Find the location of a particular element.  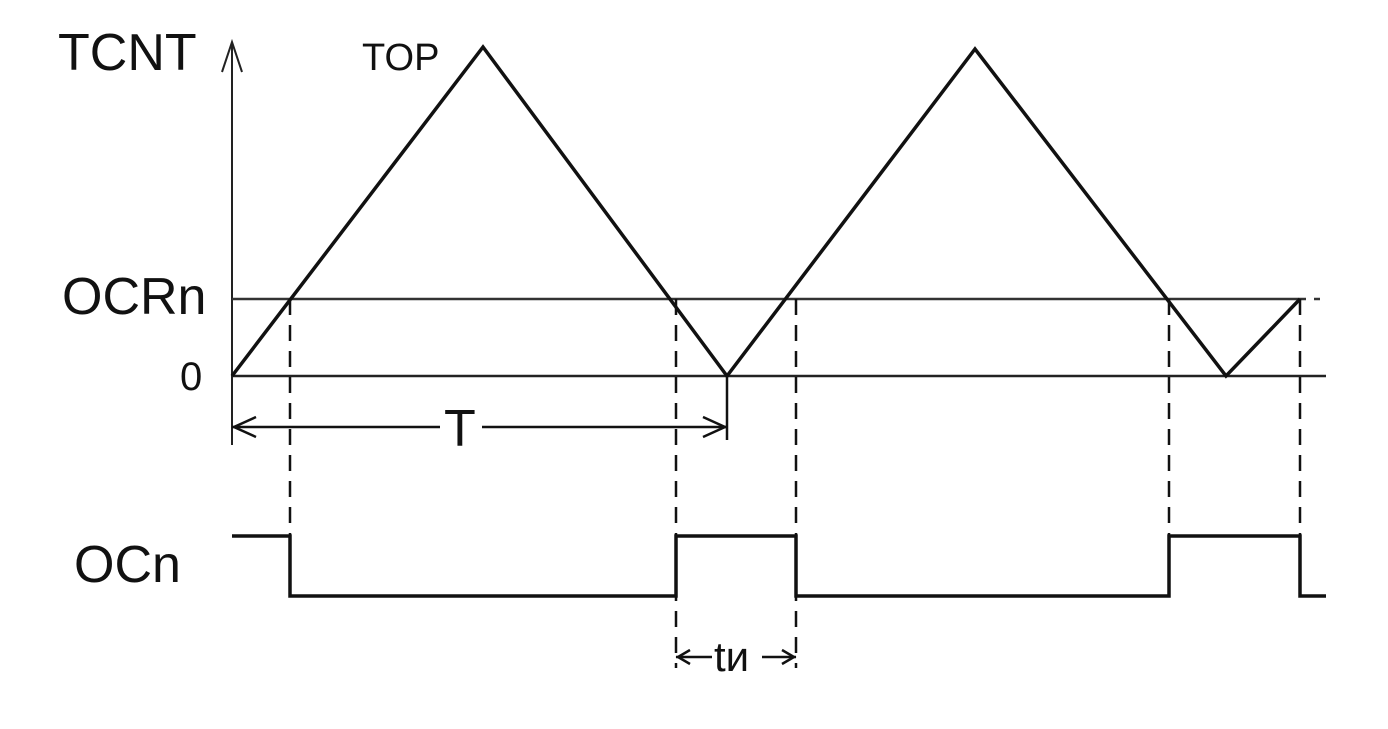

top-label: TOP is located at coordinates (400, 58).